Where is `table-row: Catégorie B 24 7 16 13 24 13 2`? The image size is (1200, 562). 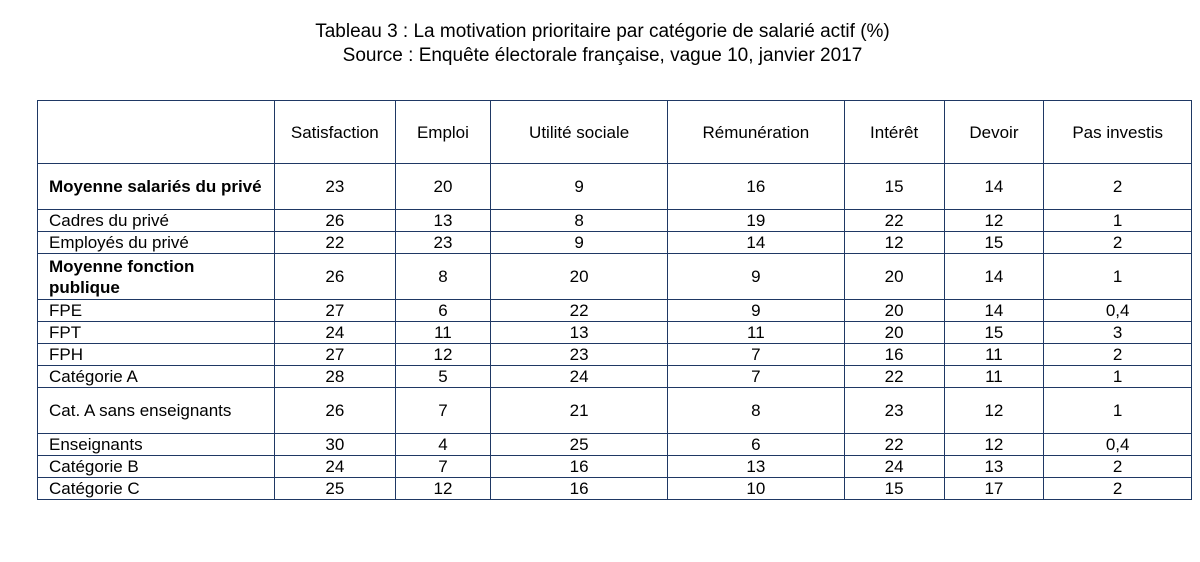
table-row: Catégorie B 24 7 16 13 24 13 2 is located at coordinates (614, 466).